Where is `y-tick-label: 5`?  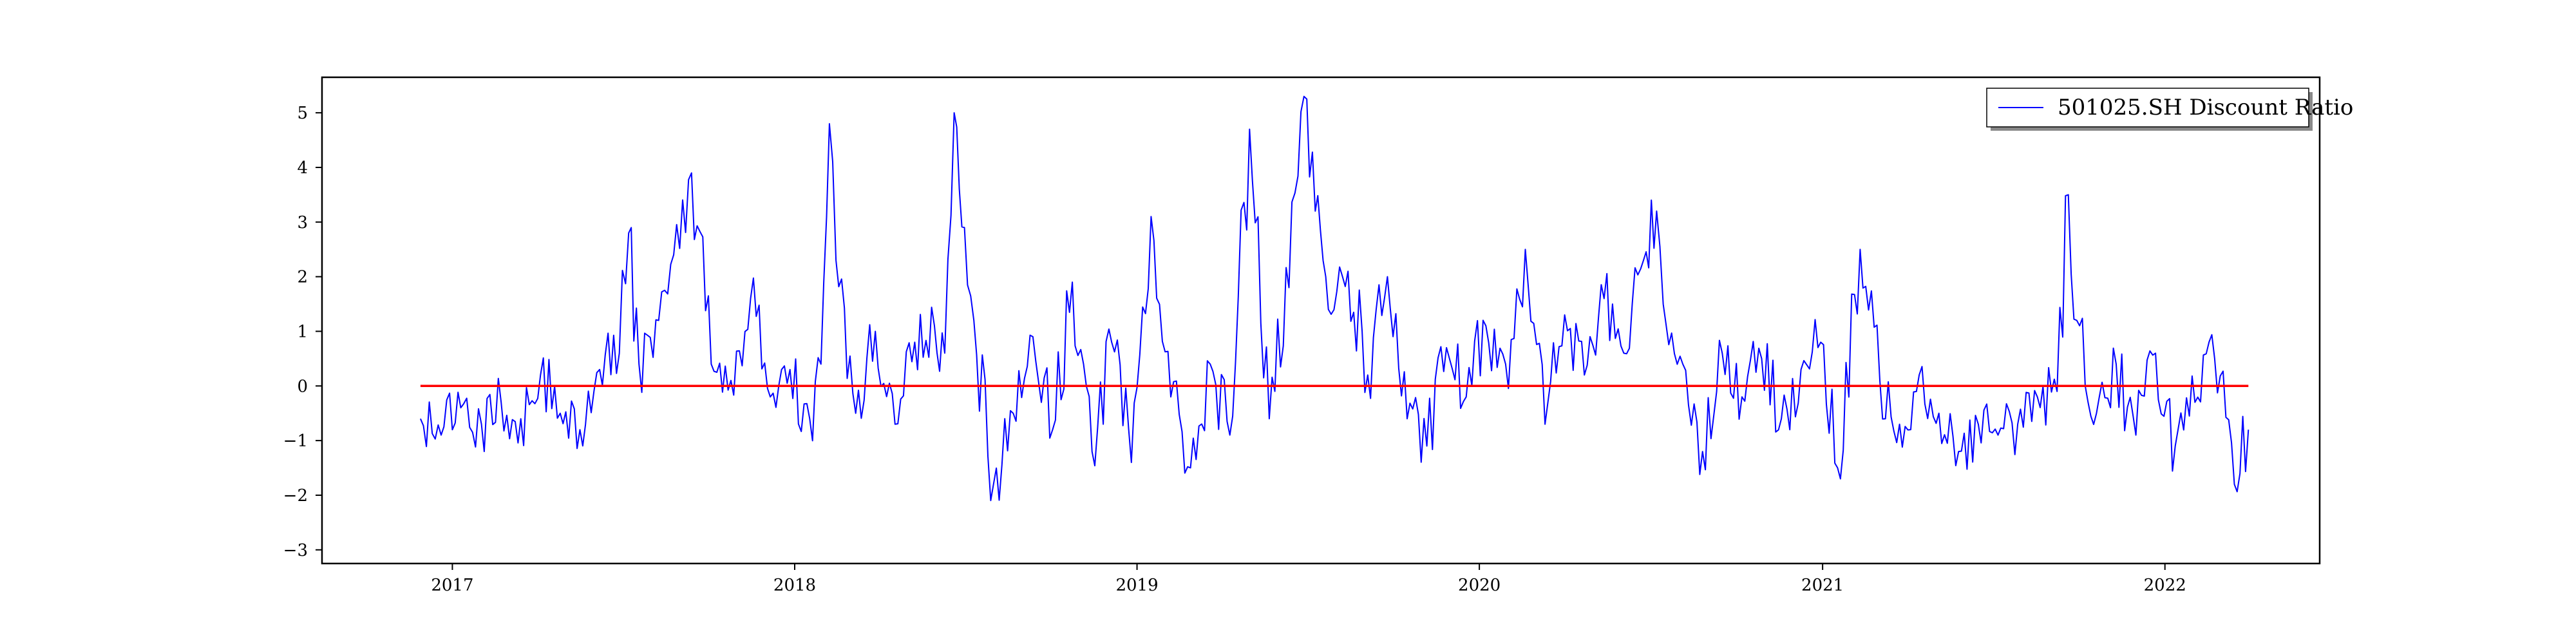
y-tick-label: 5 is located at coordinates (302, 113).